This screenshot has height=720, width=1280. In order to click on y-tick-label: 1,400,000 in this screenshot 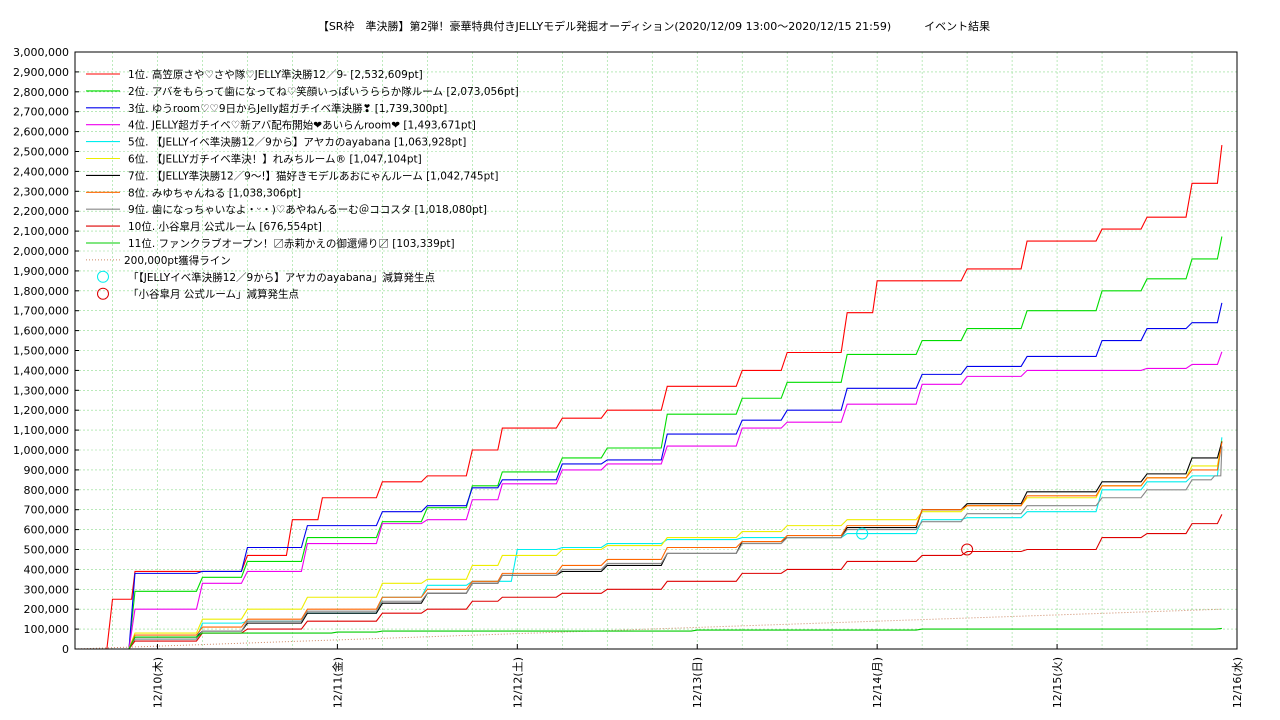, I will do `click(41, 370)`.